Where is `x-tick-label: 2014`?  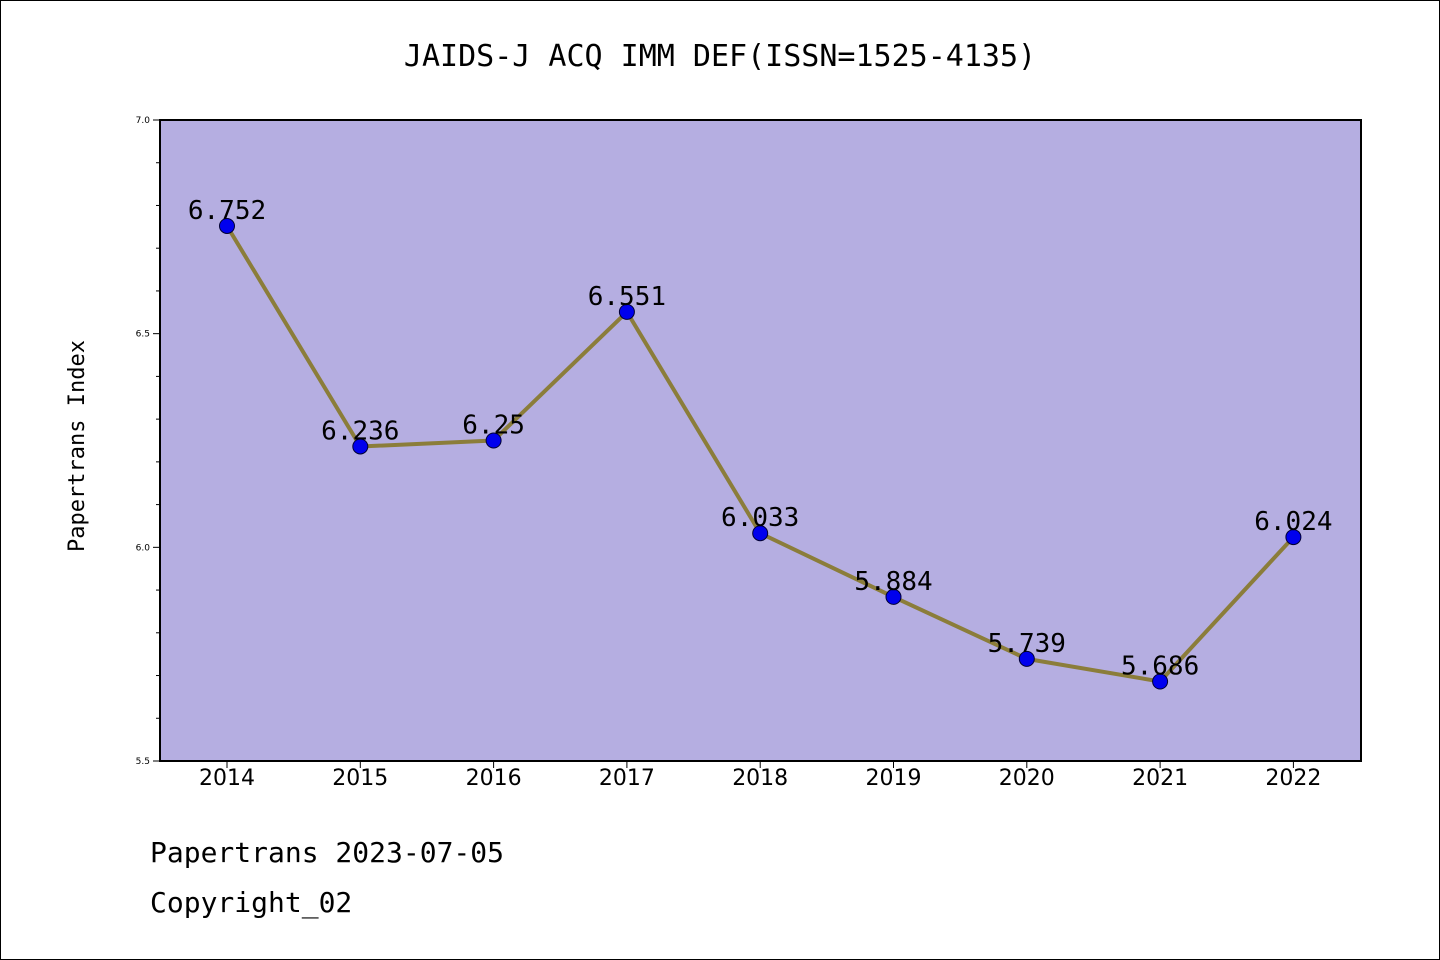
x-tick-label: 2014 is located at coordinates (227, 778).